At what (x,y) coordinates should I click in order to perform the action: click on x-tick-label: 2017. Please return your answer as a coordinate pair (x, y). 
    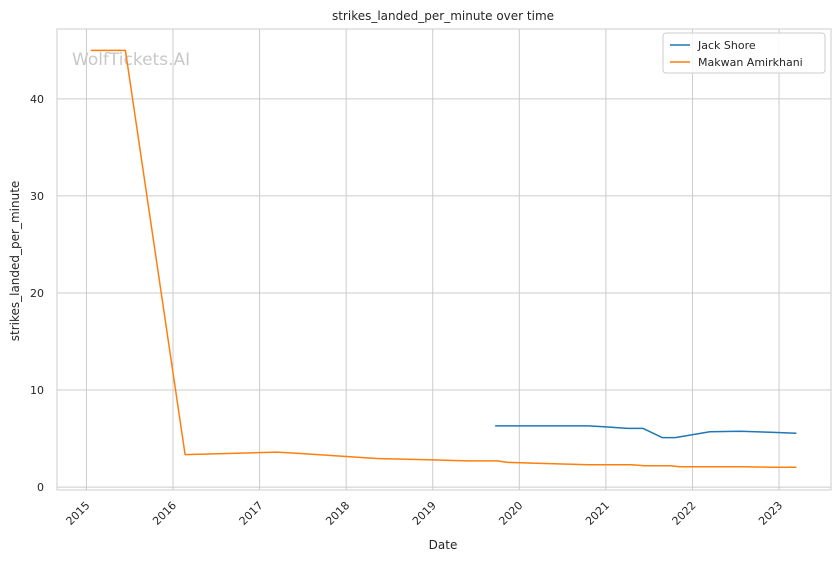
    Looking at the image, I should click on (251, 513).